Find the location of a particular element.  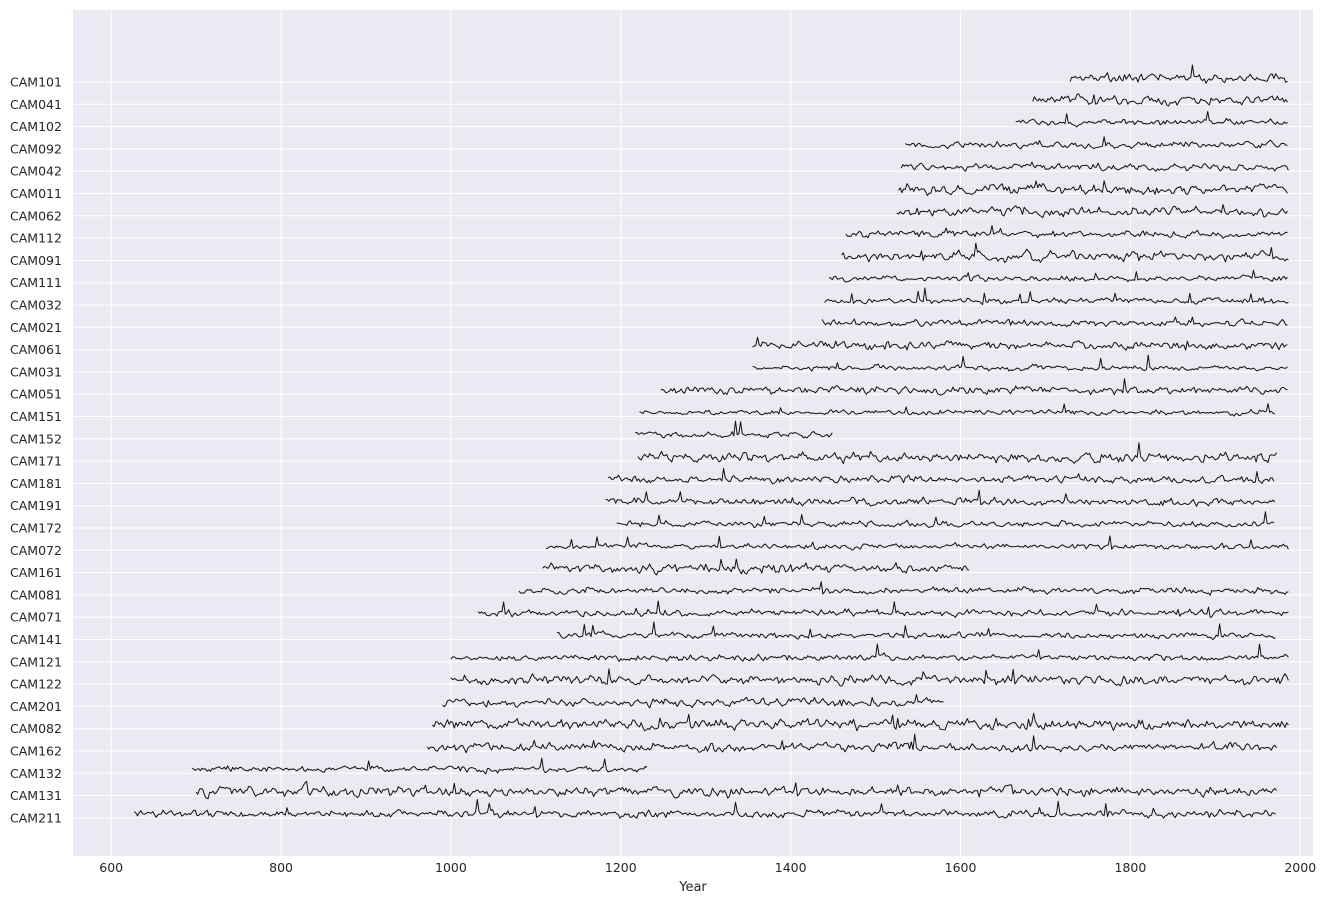

series-line-cam122 is located at coordinates (869, 677).